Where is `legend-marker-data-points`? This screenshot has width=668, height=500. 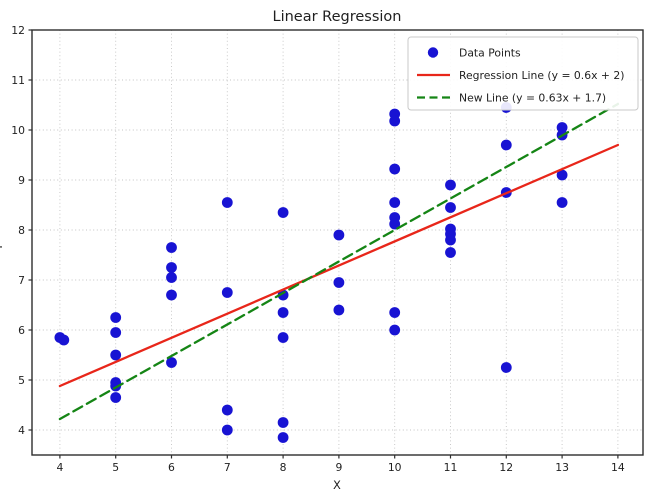
legend-marker-data-points is located at coordinates (433, 52).